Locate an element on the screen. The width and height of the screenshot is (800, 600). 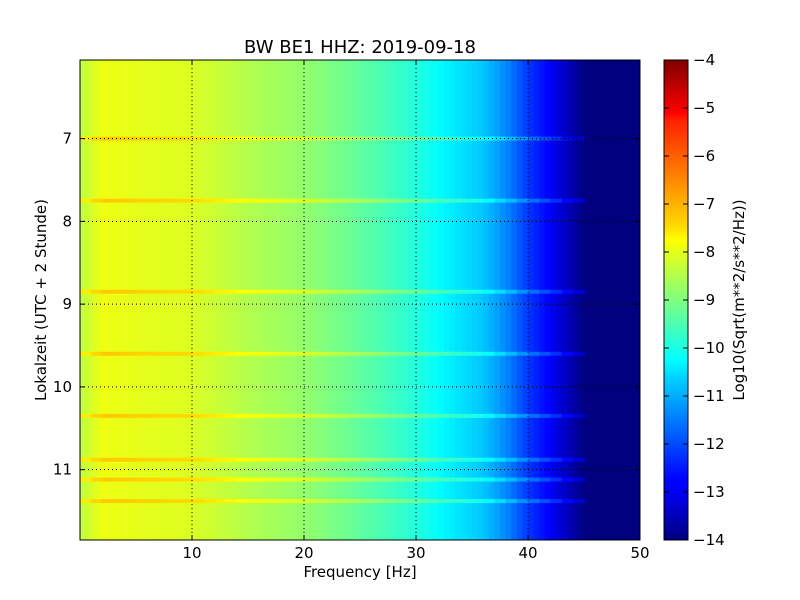
y-tick-label: 7 is located at coordinates (67, 139).